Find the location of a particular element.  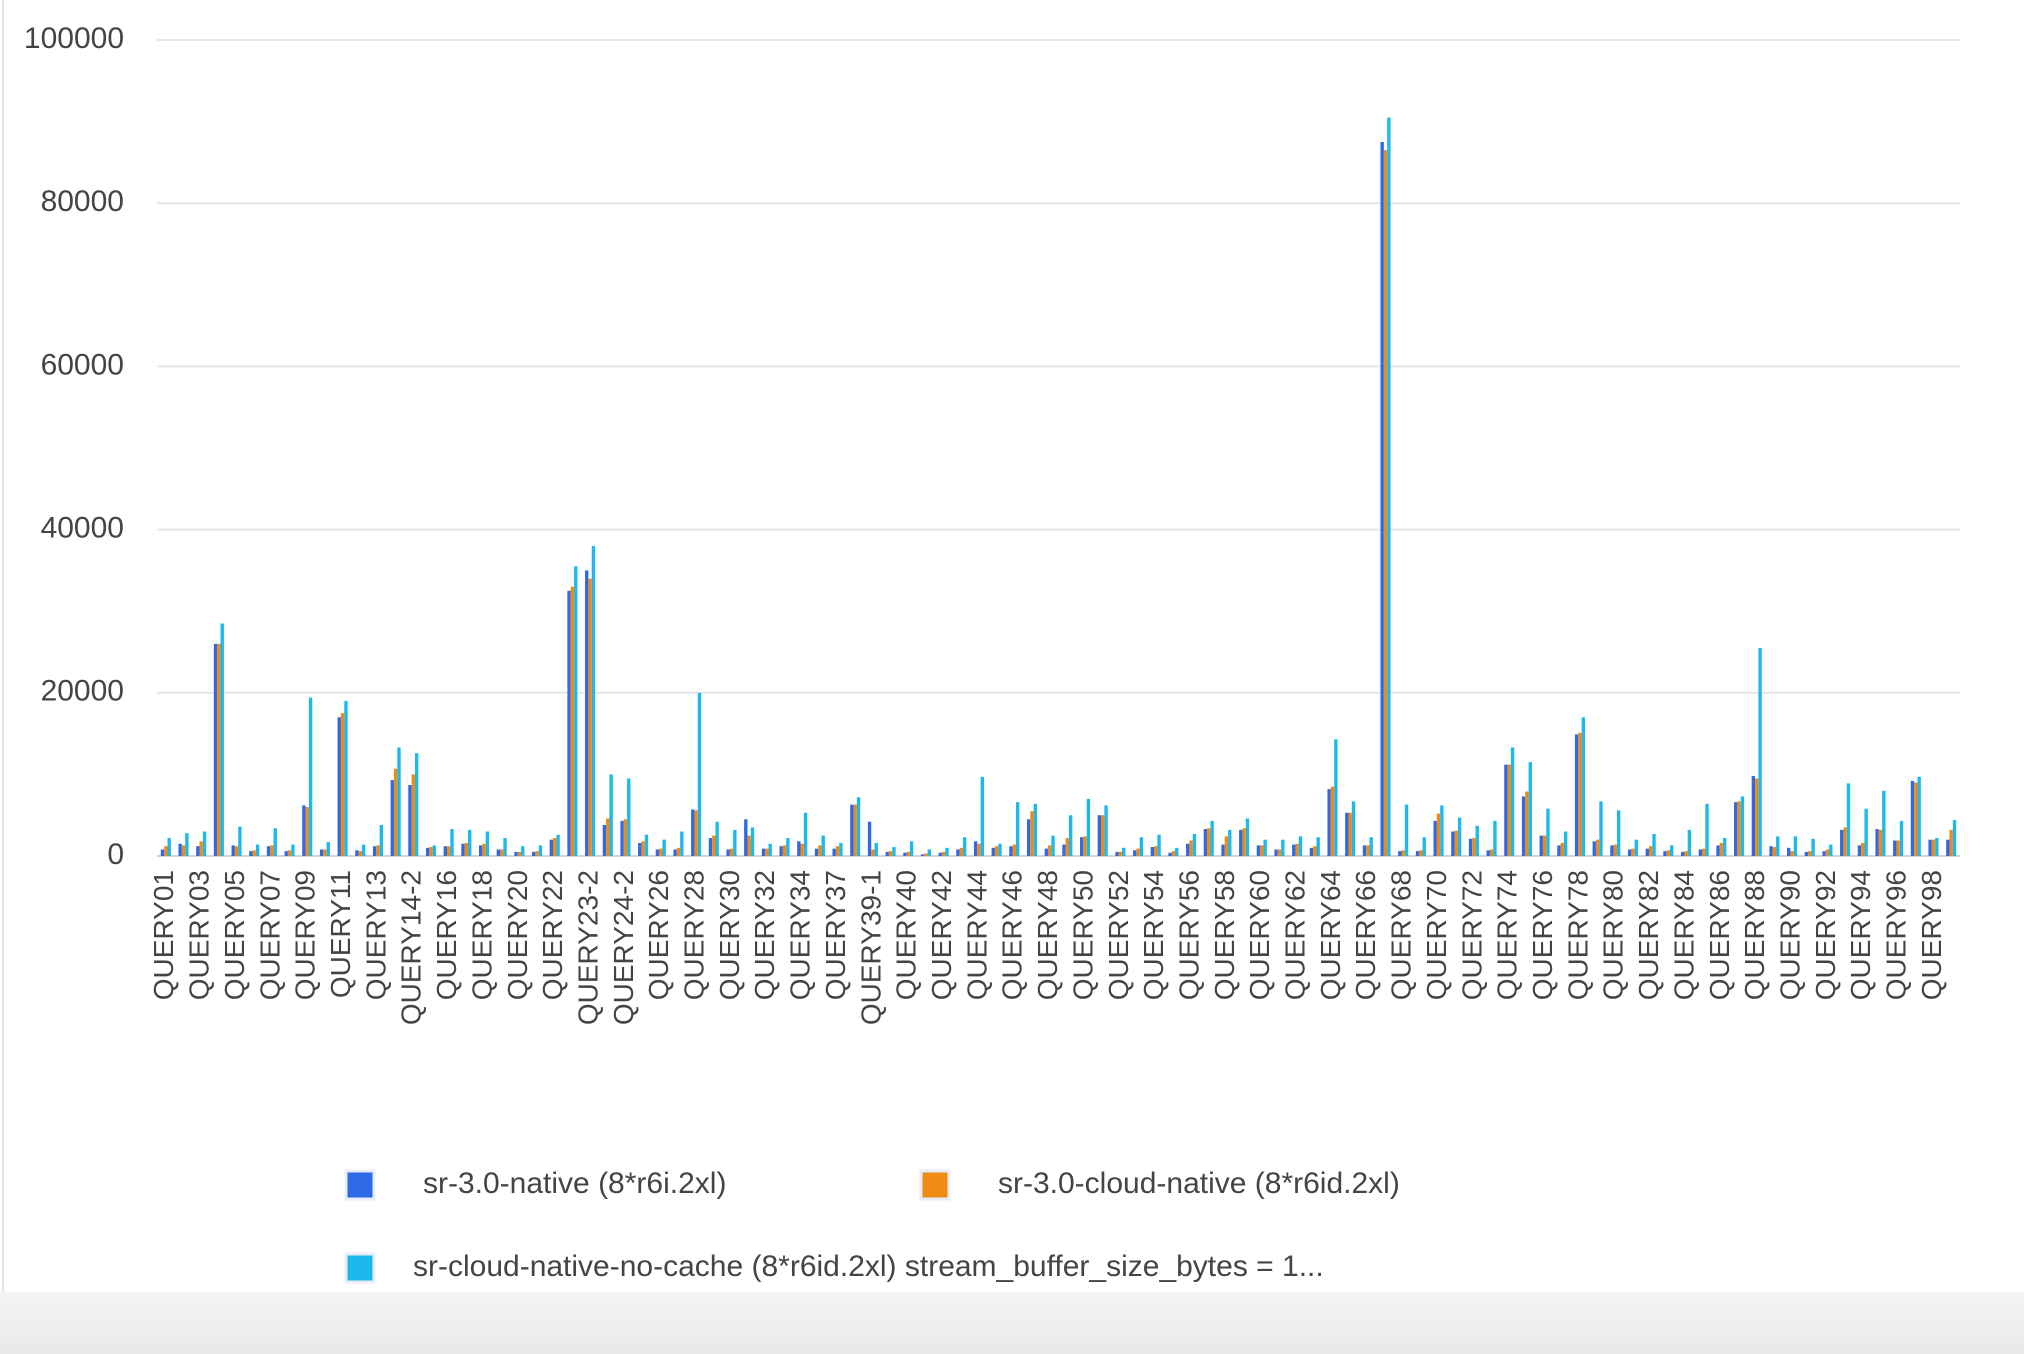

x-tick-label: QUERY52 is located at coordinates (1118, 935).